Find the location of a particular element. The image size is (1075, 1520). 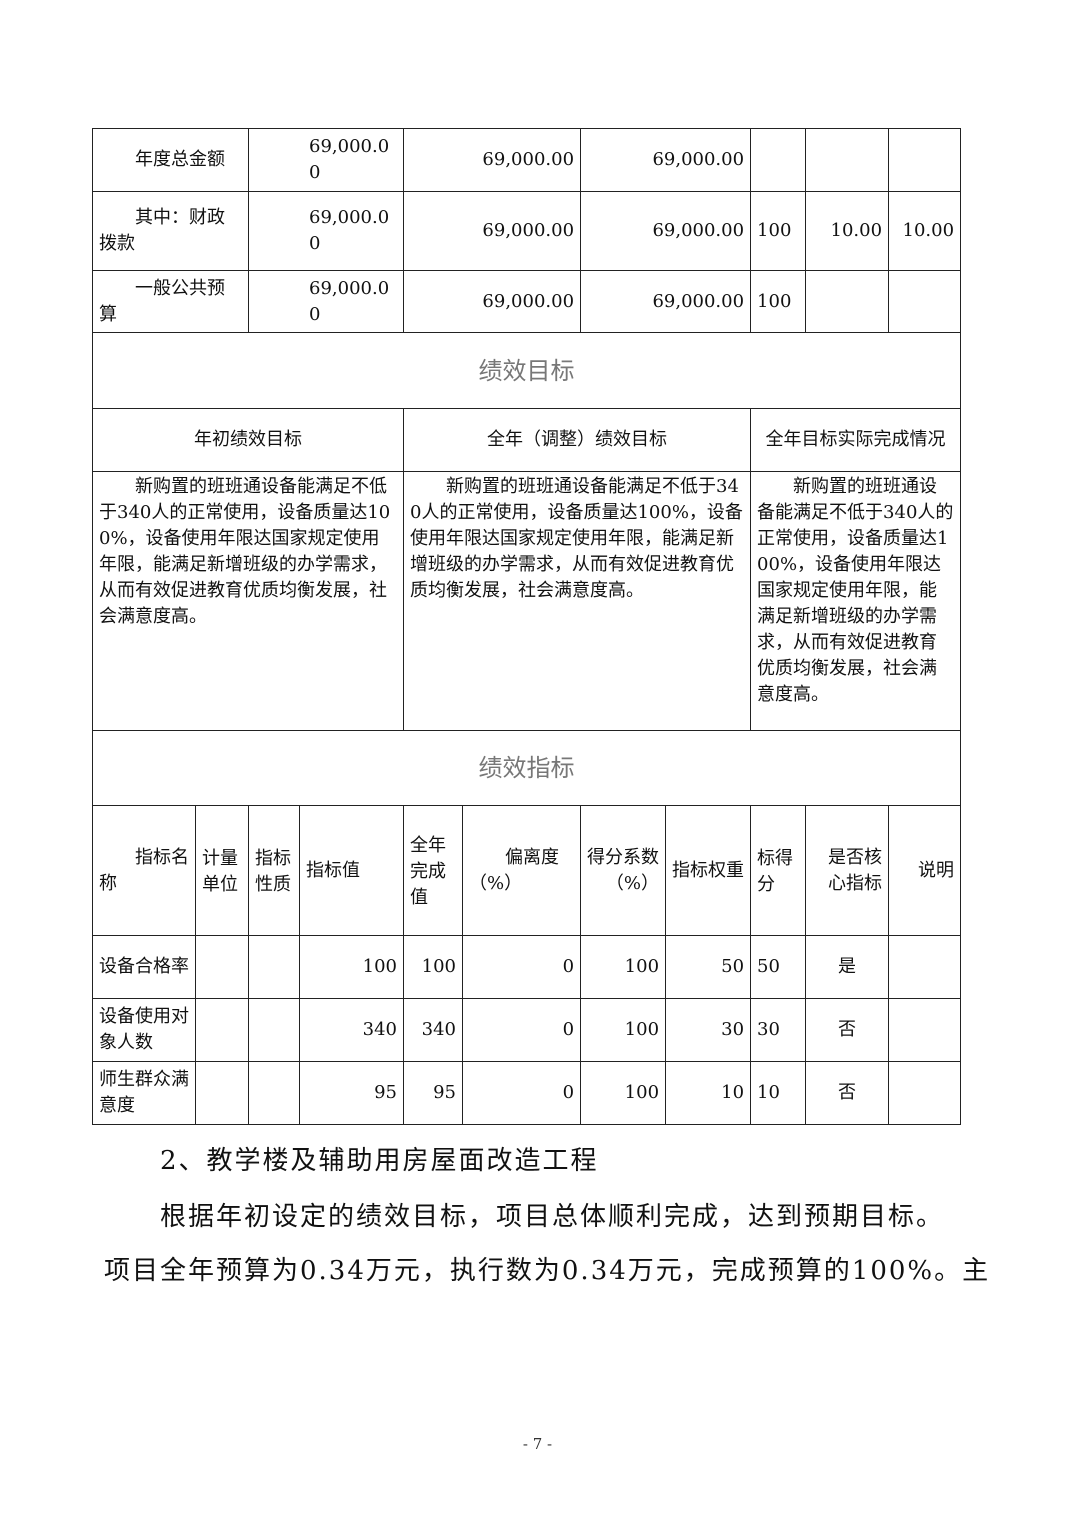

budget-row: 年度总金额 69,000.00 69,000.00 69,000.00 is located at coordinates (527, 160).